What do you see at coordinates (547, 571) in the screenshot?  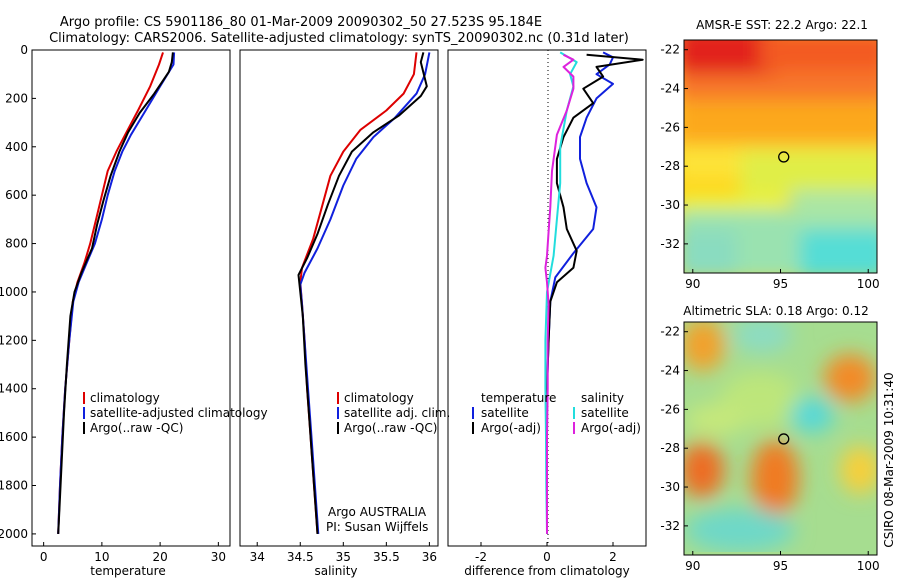 I see `difference-xlabel: difference from climatology` at bounding box center [547, 571].